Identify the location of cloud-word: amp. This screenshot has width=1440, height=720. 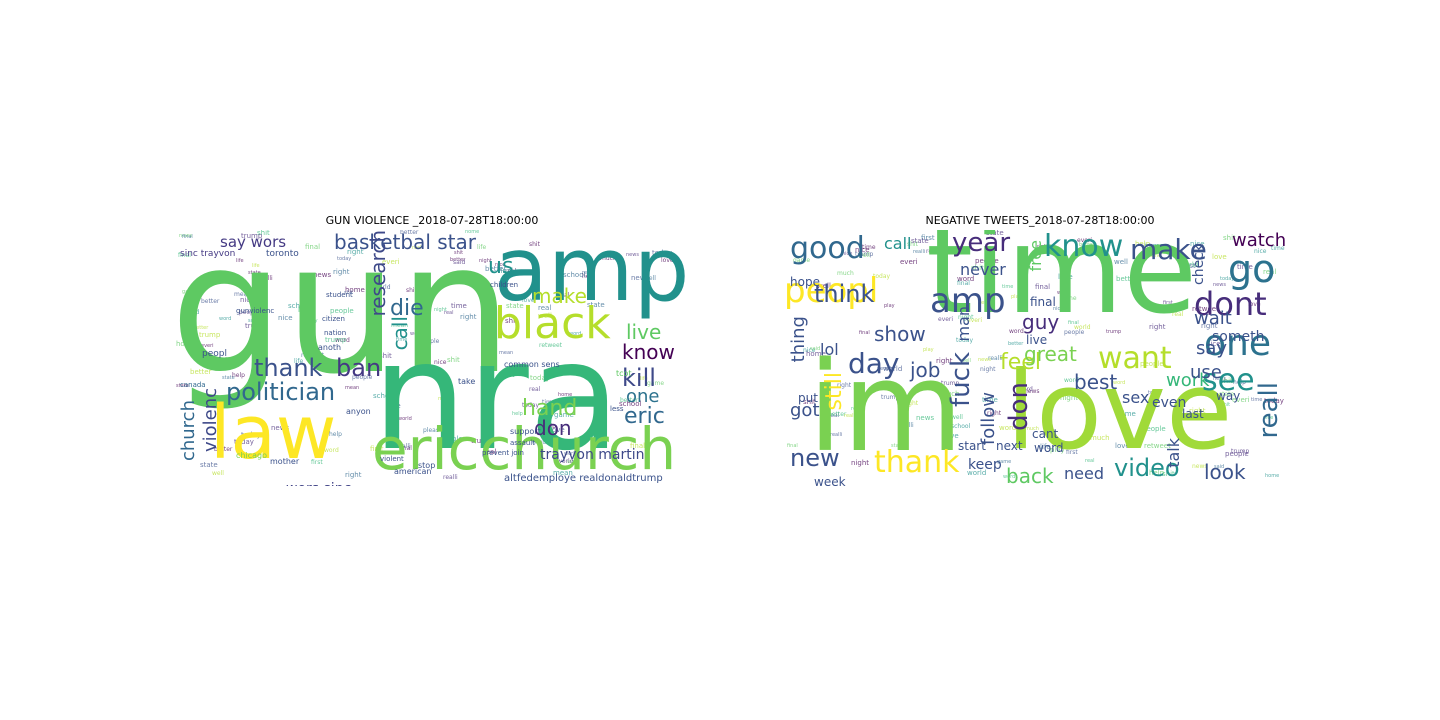
(591, 275).